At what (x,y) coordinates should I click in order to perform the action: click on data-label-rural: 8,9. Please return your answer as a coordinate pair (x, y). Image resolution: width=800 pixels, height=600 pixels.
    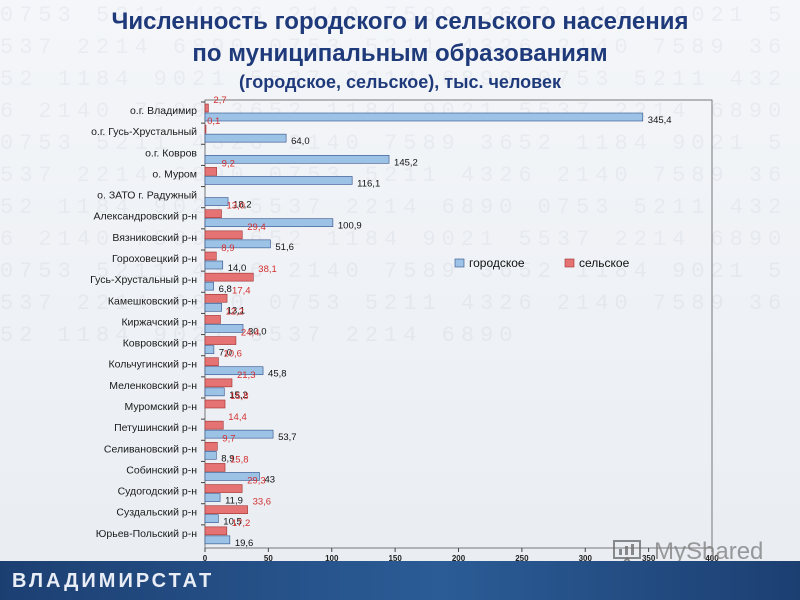
    Looking at the image, I should click on (227, 248).